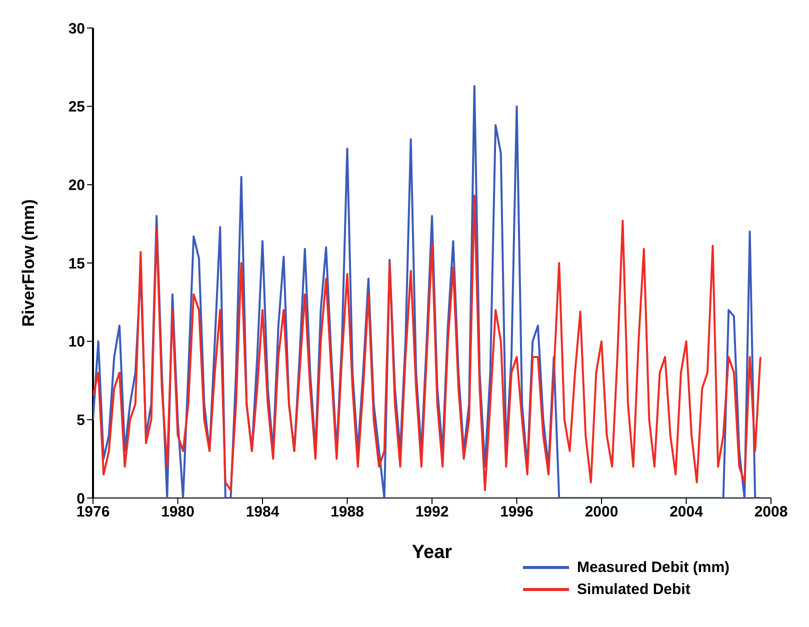 Image resolution: width=809 pixels, height=627 pixels. I want to click on y-tick-label: 30, so click(76, 29).